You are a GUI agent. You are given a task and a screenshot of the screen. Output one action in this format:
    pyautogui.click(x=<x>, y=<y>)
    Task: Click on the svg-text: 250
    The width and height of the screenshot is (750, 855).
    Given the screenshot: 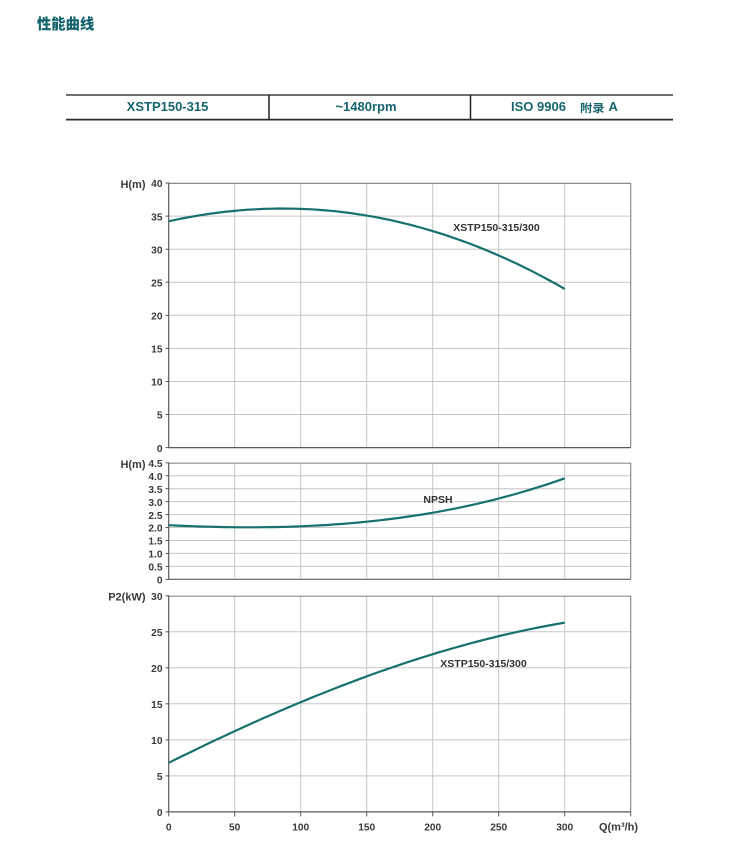 What is the action you would take?
    pyautogui.click(x=498, y=828)
    